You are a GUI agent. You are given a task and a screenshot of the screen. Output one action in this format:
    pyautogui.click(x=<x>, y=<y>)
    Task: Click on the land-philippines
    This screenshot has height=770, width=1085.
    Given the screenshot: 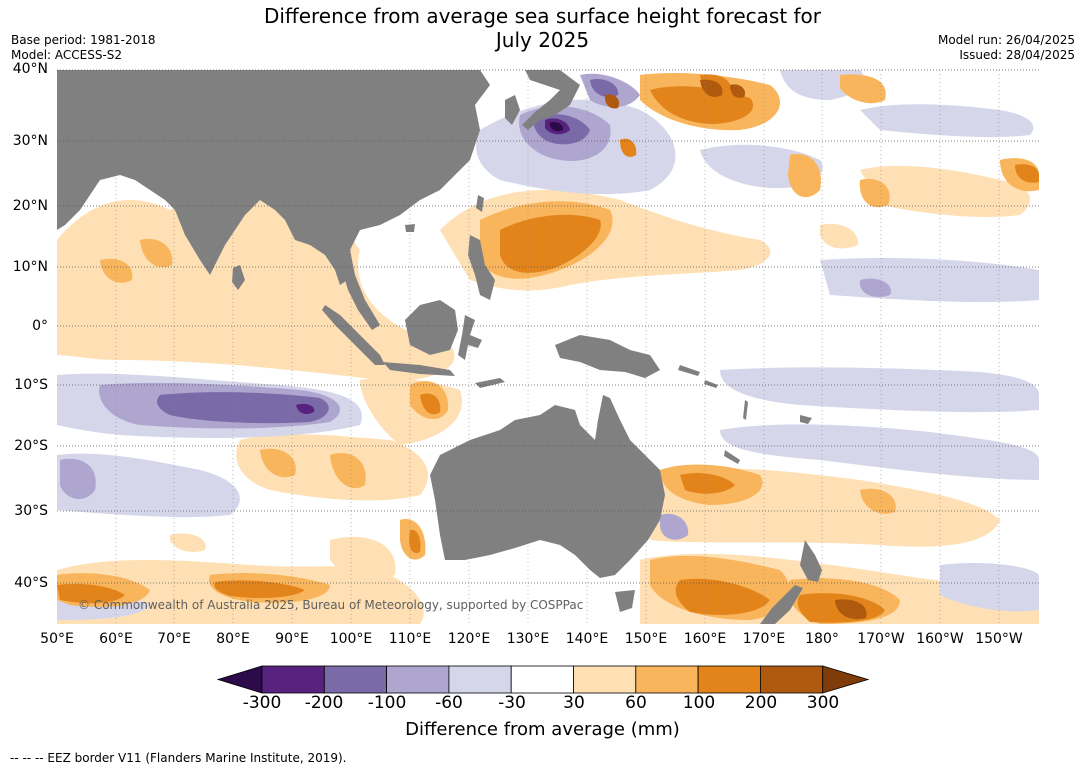 What is the action you would take?
    pyautogui.click(x=481, y=267)
    